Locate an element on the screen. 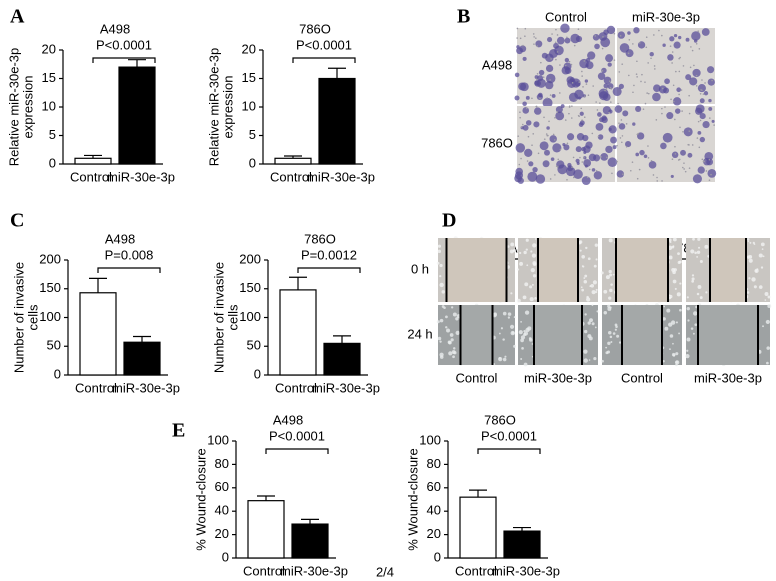 This screenshot has height=581, width=776. p-value: P<0.0001 is located at coordinates (324, 44).